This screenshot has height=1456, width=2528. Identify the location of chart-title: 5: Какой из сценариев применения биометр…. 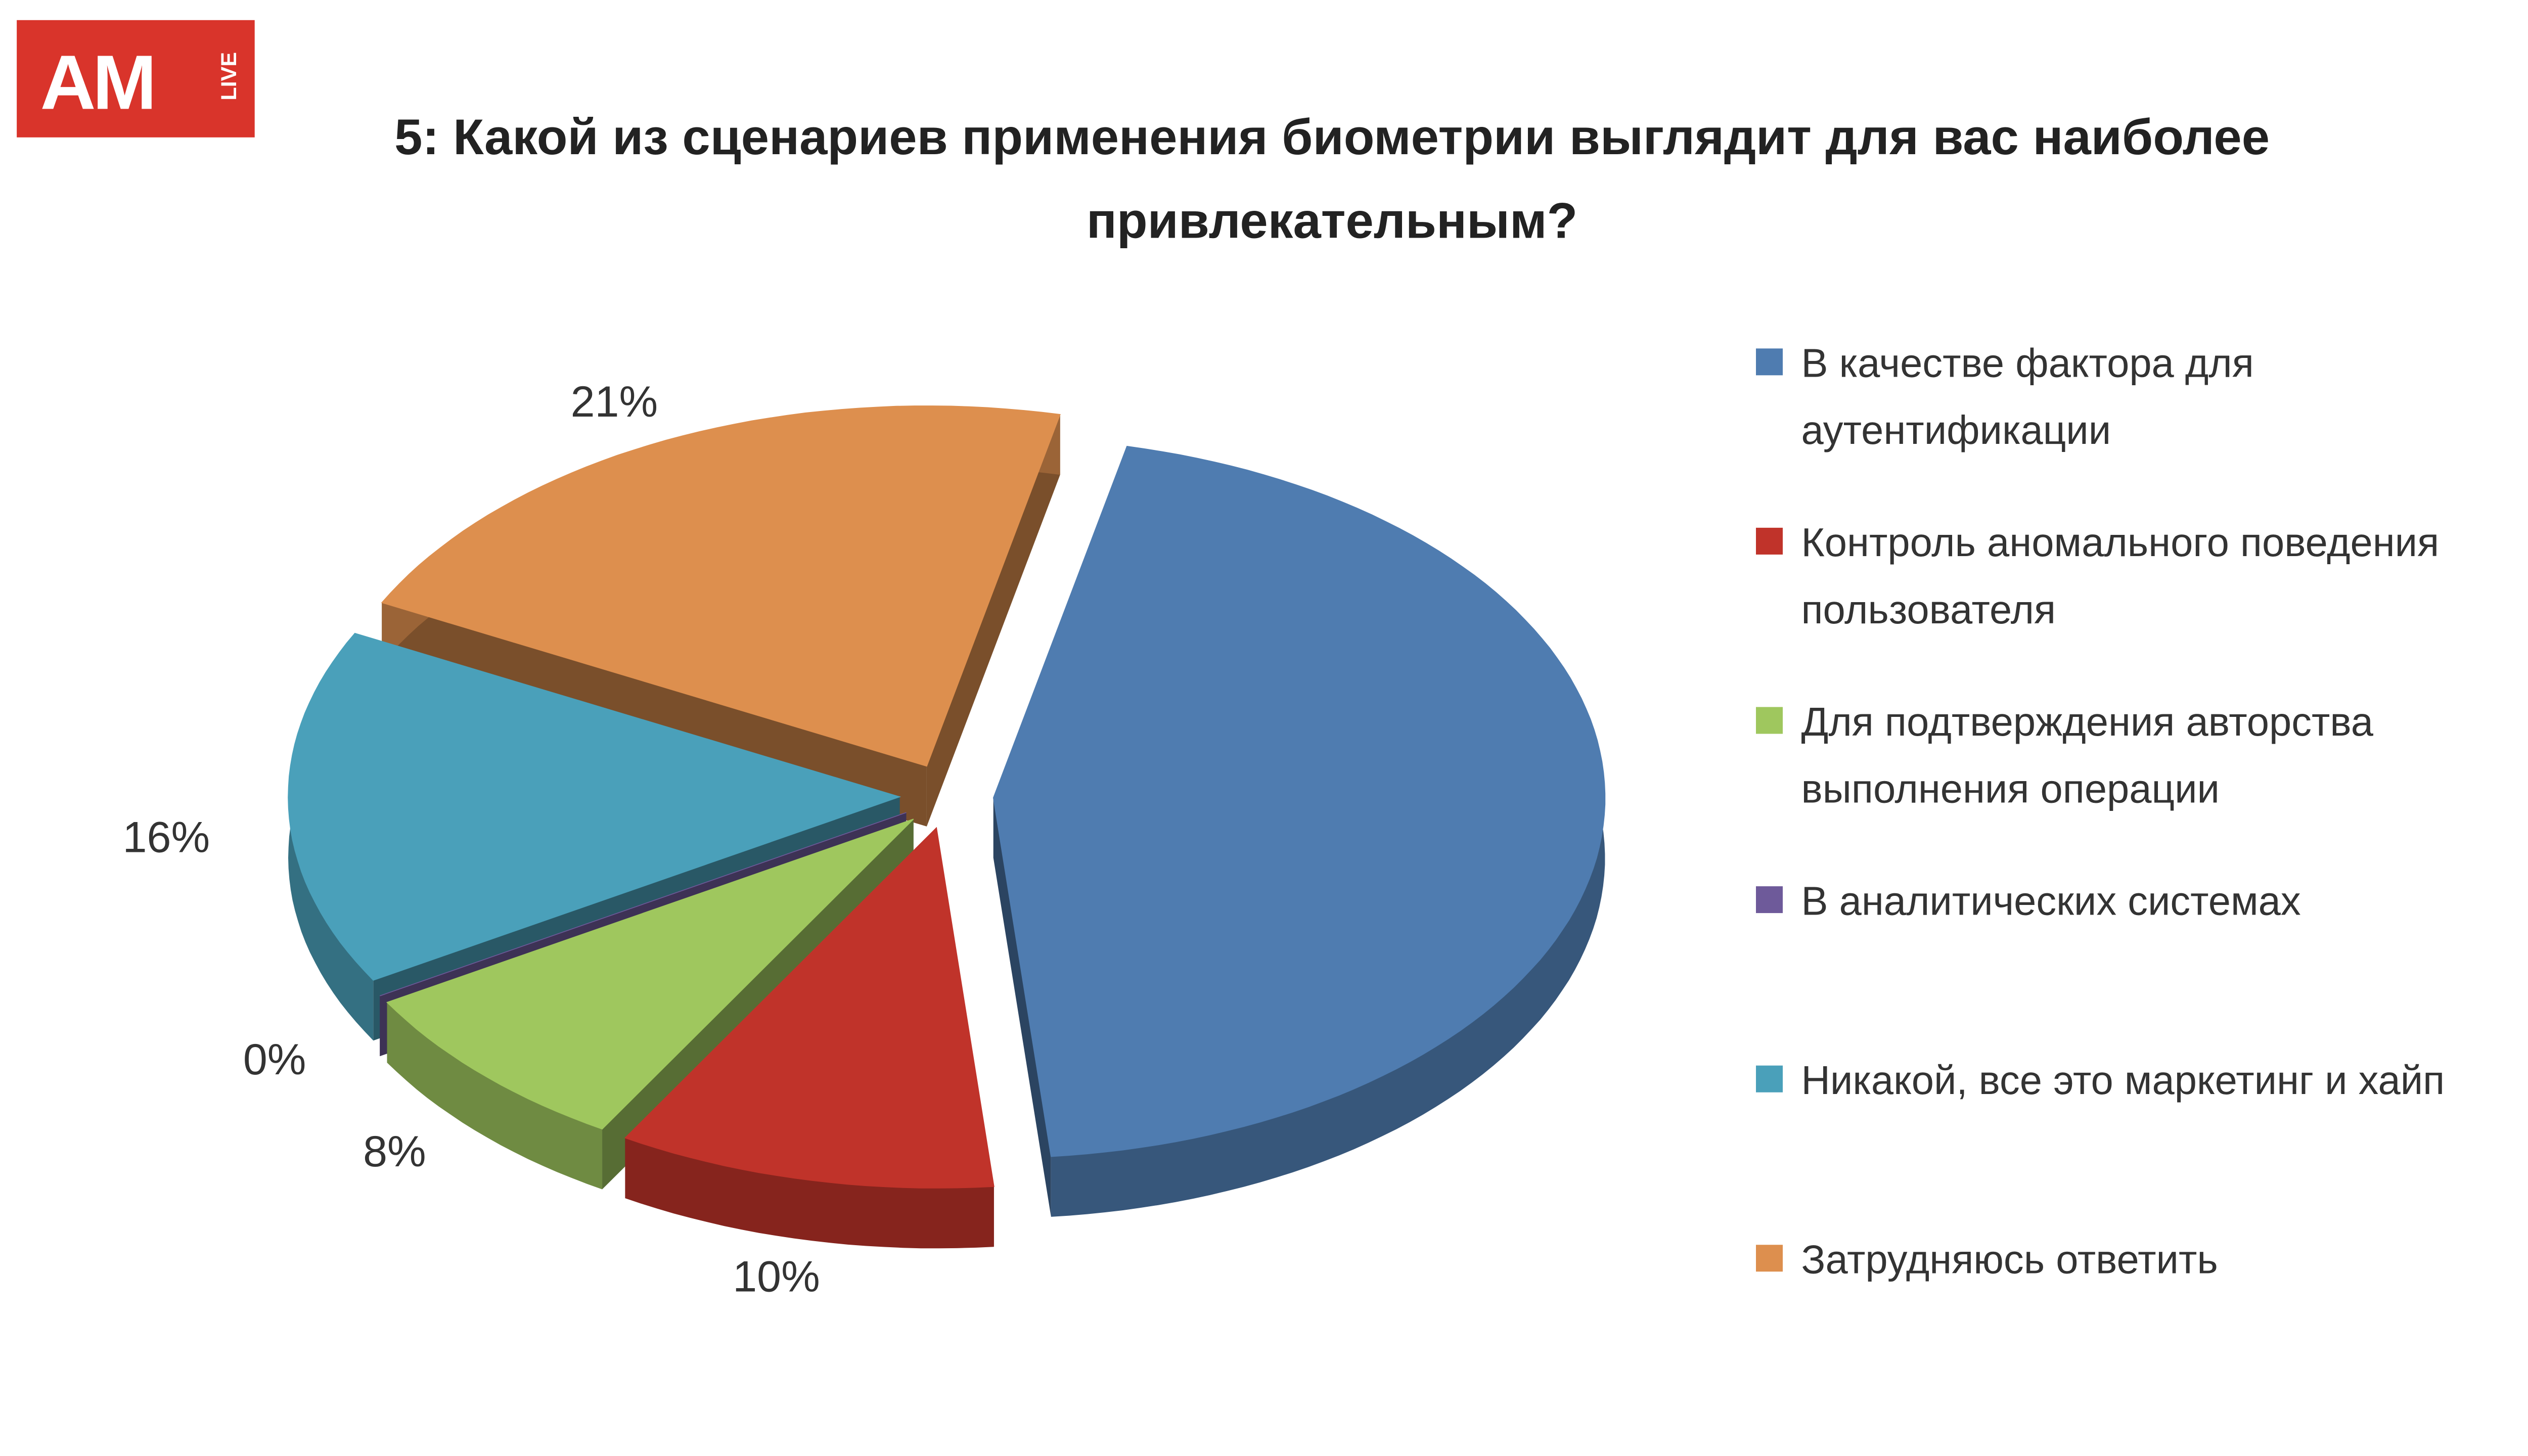
(1332, 180).